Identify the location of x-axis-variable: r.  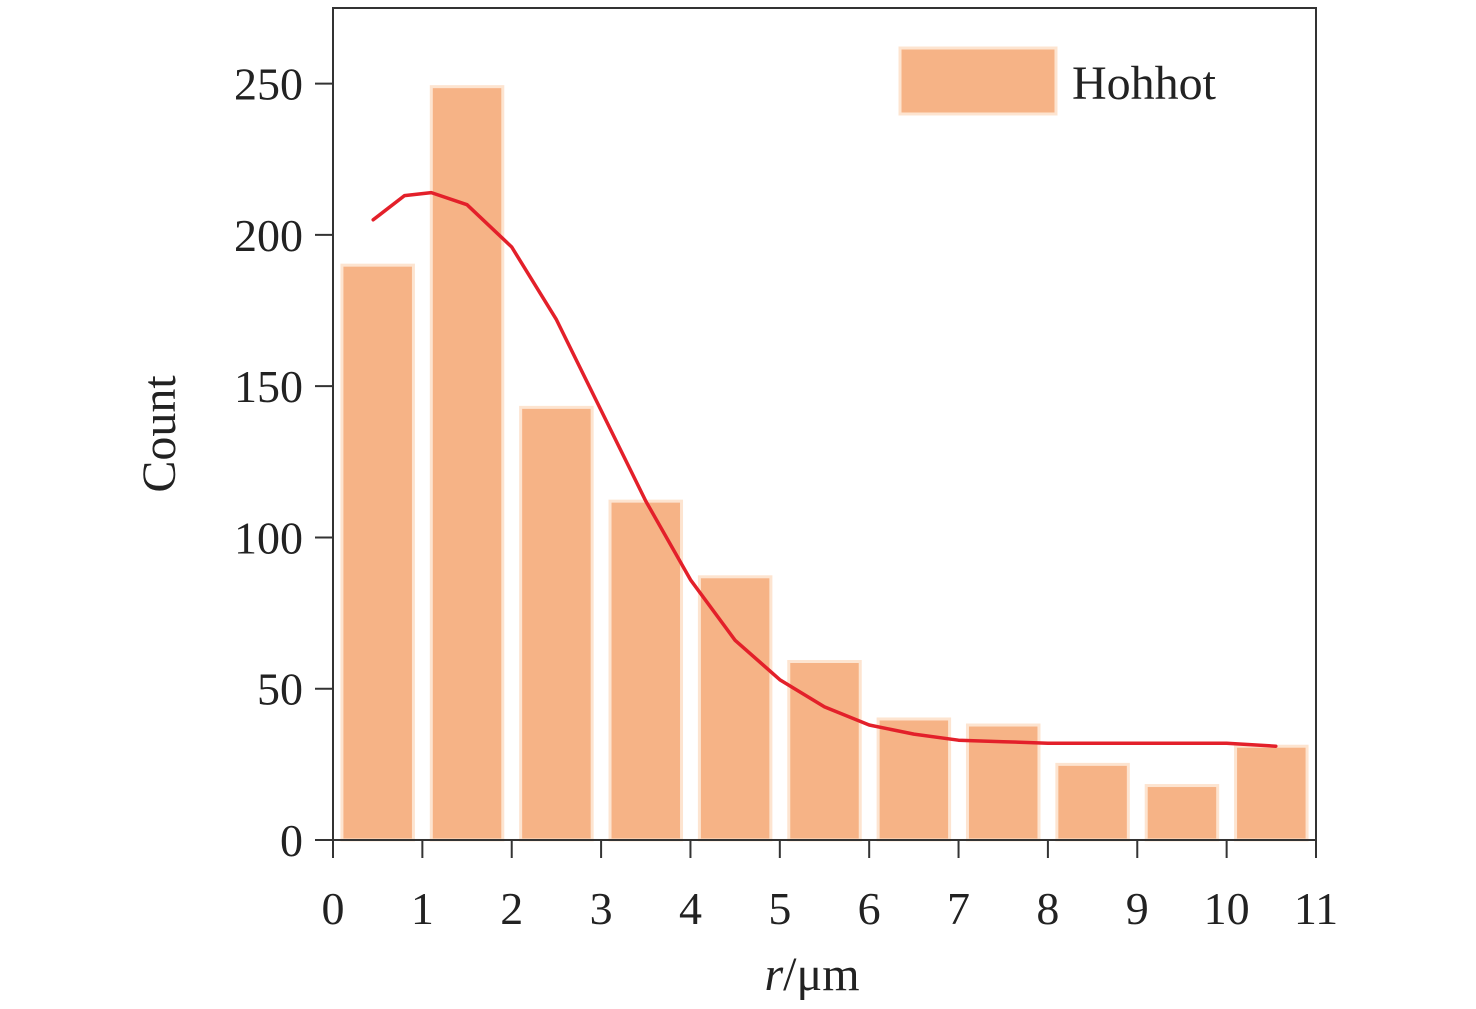
(773, 974).